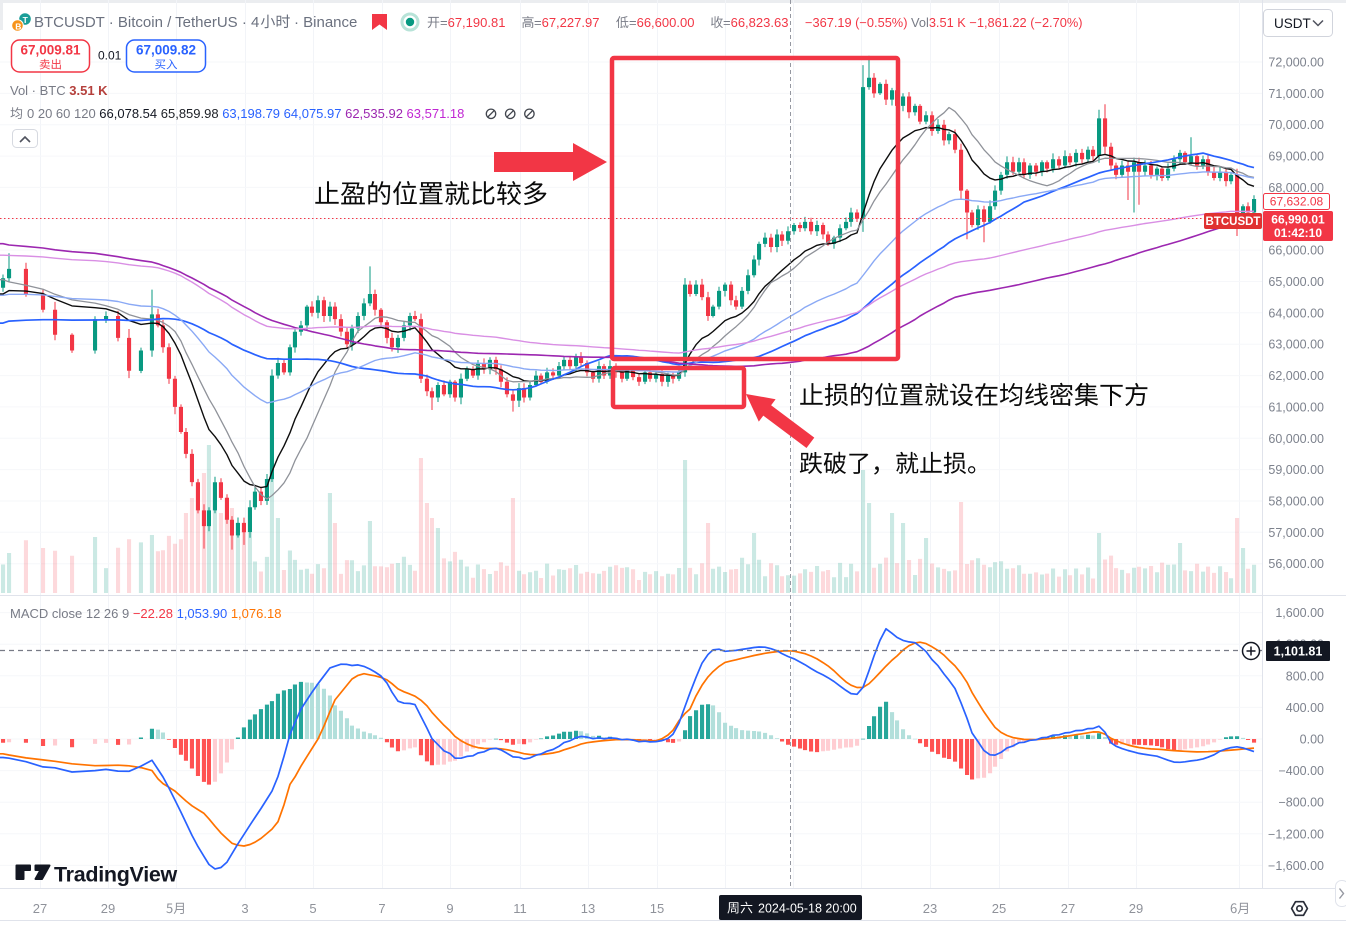 This screenshot has width=1346, height=936. Describe the element at coordinates (1301, 771) in the screenshot. I see `svg-text: −400.00` at that location.